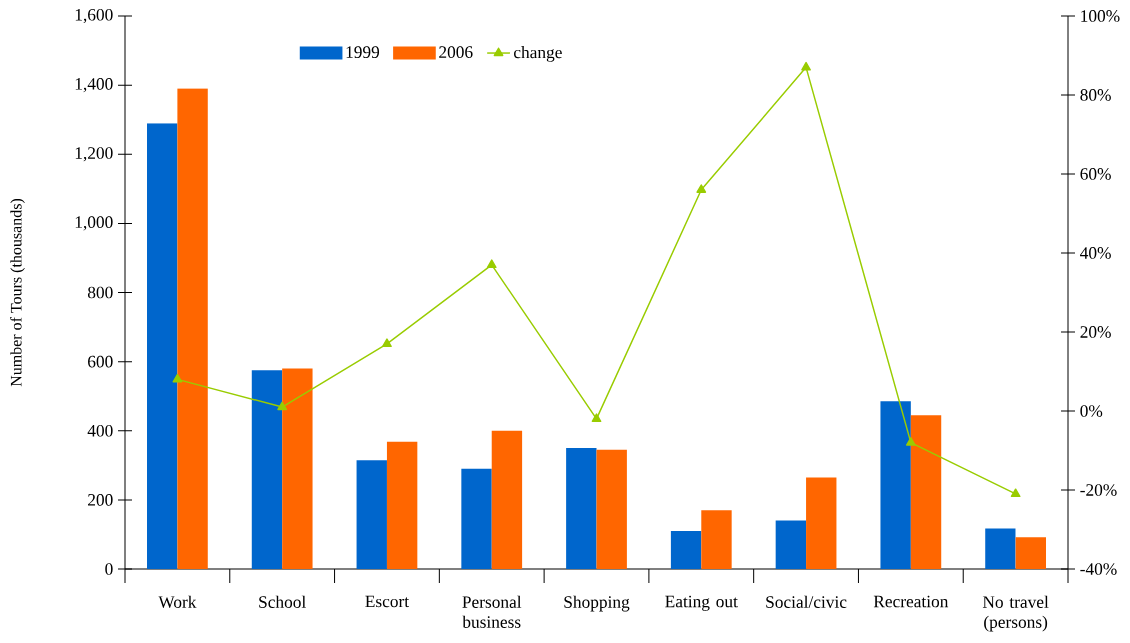 This screenshot has width=1130, height=643. I want to click on x-tick-label: Eating out, so click(701, 603).